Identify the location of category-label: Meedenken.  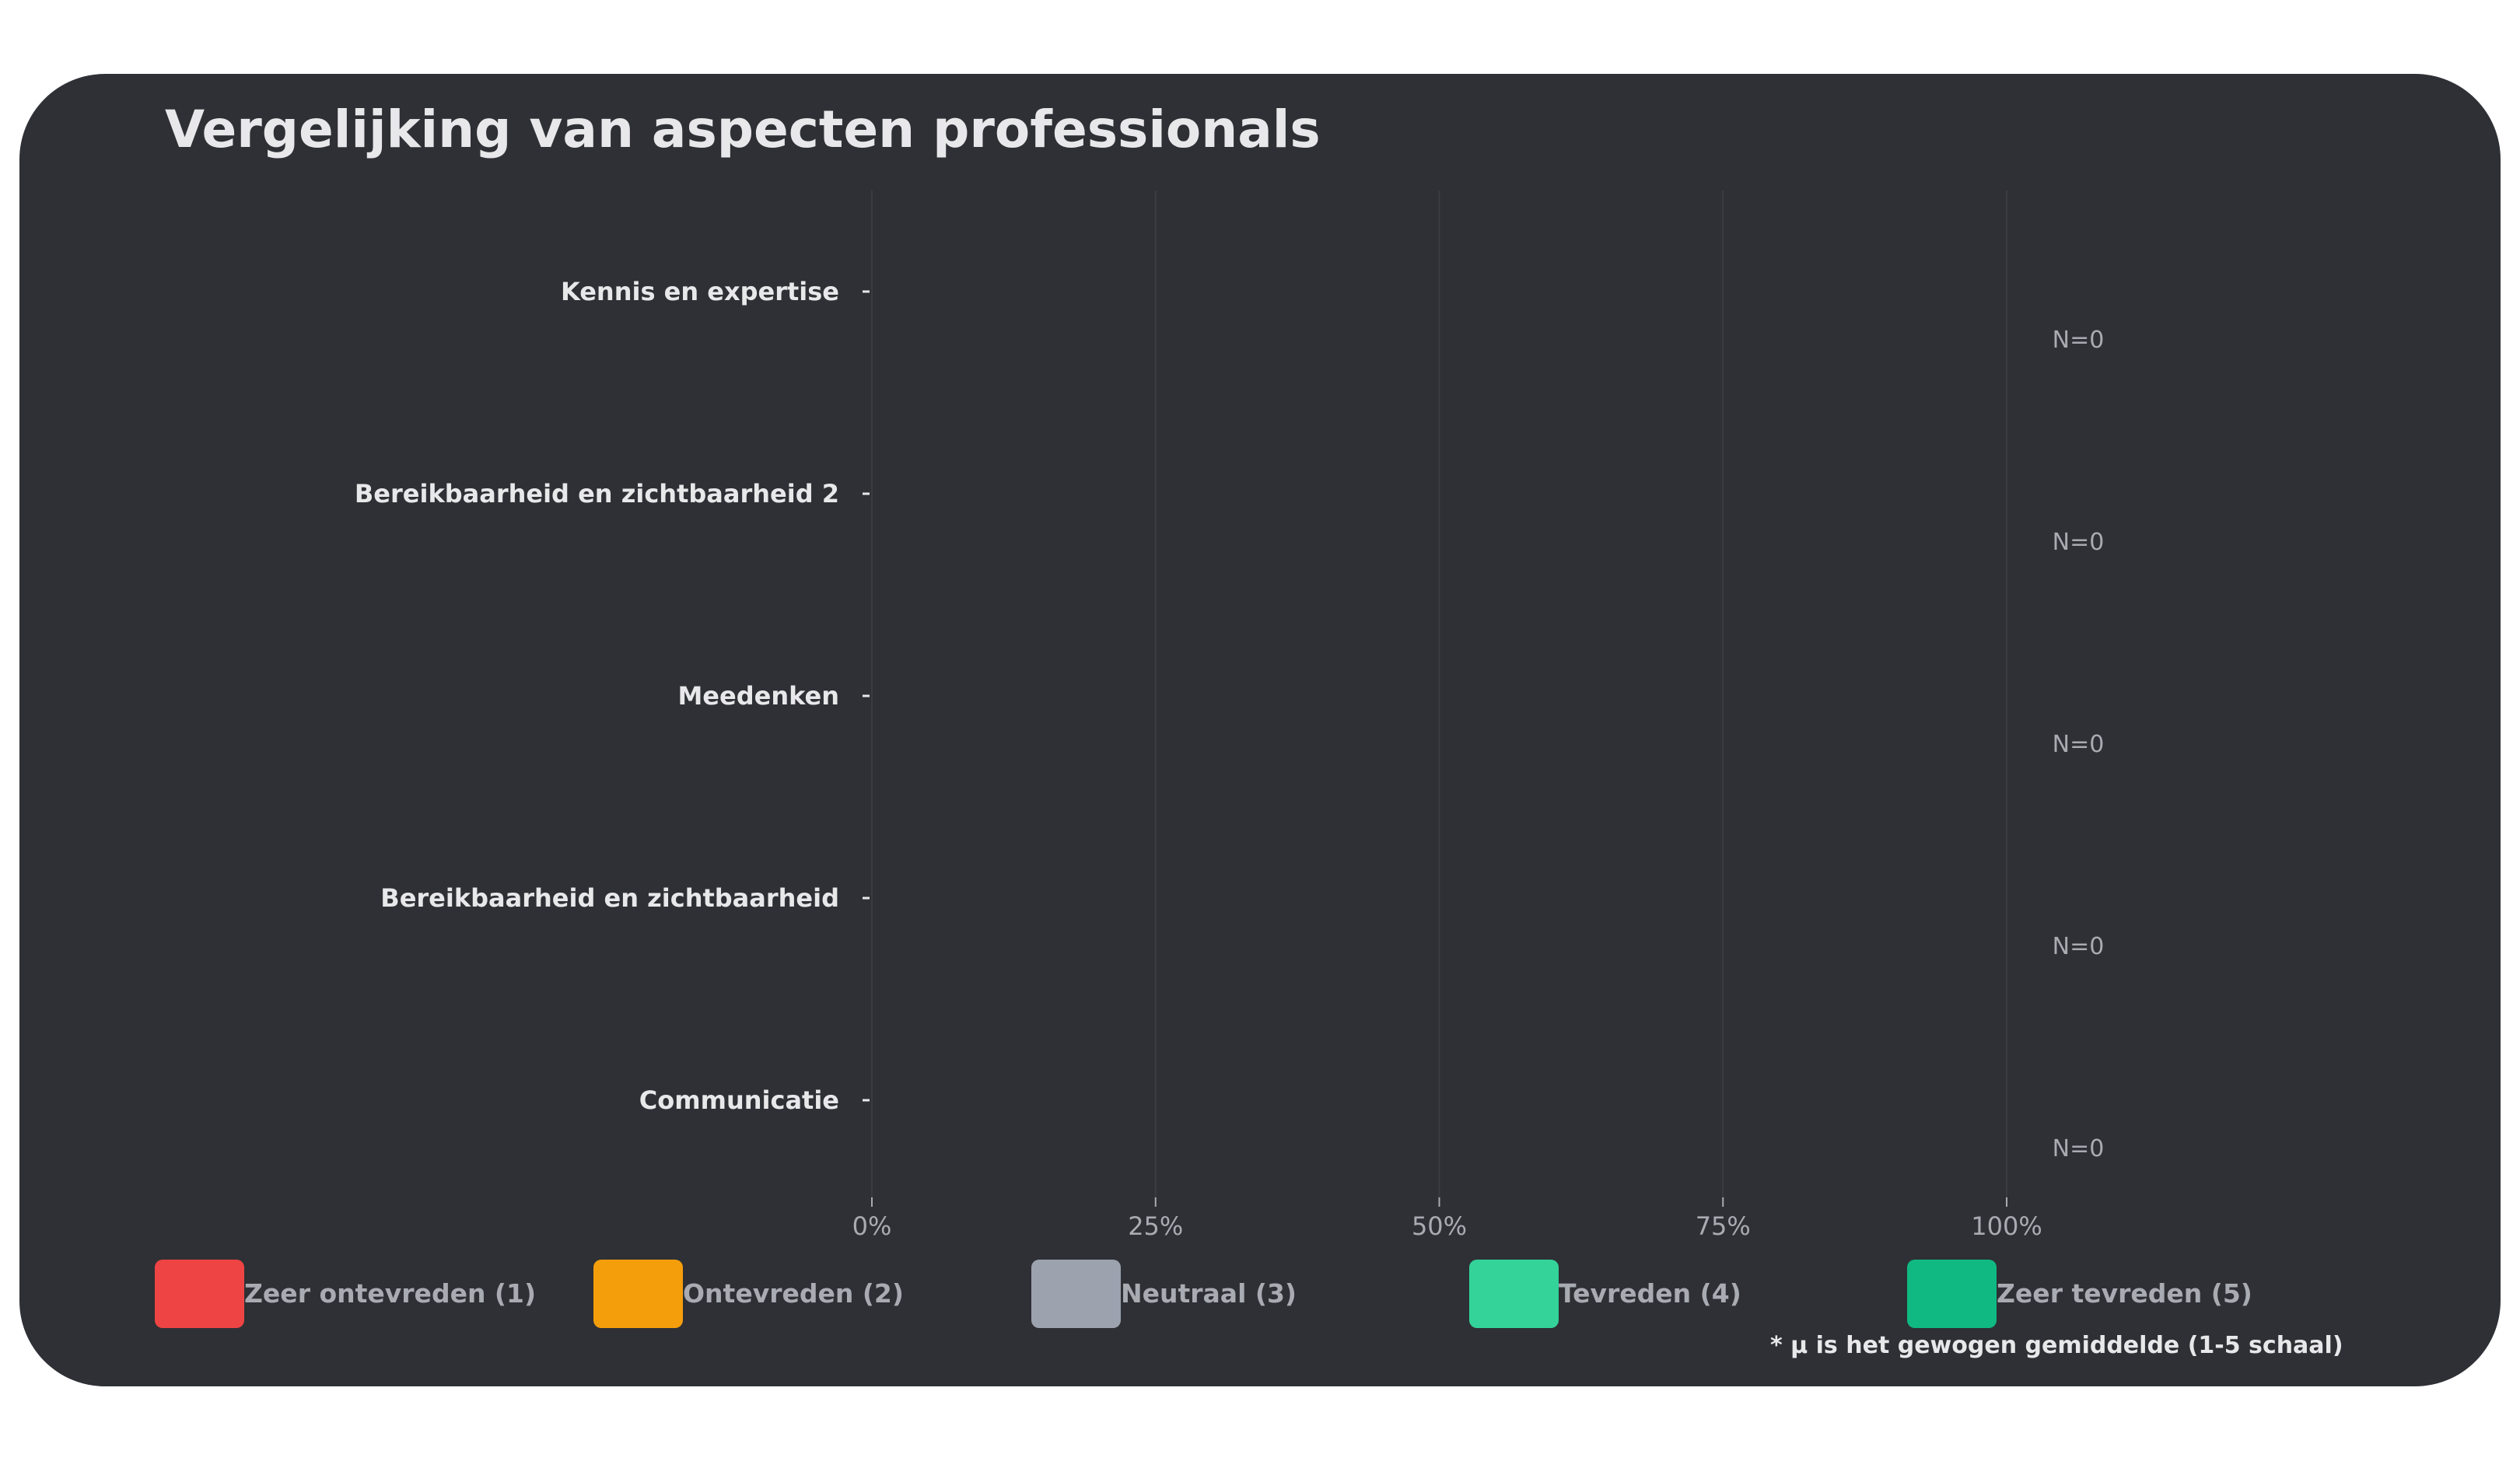
(758, 696).